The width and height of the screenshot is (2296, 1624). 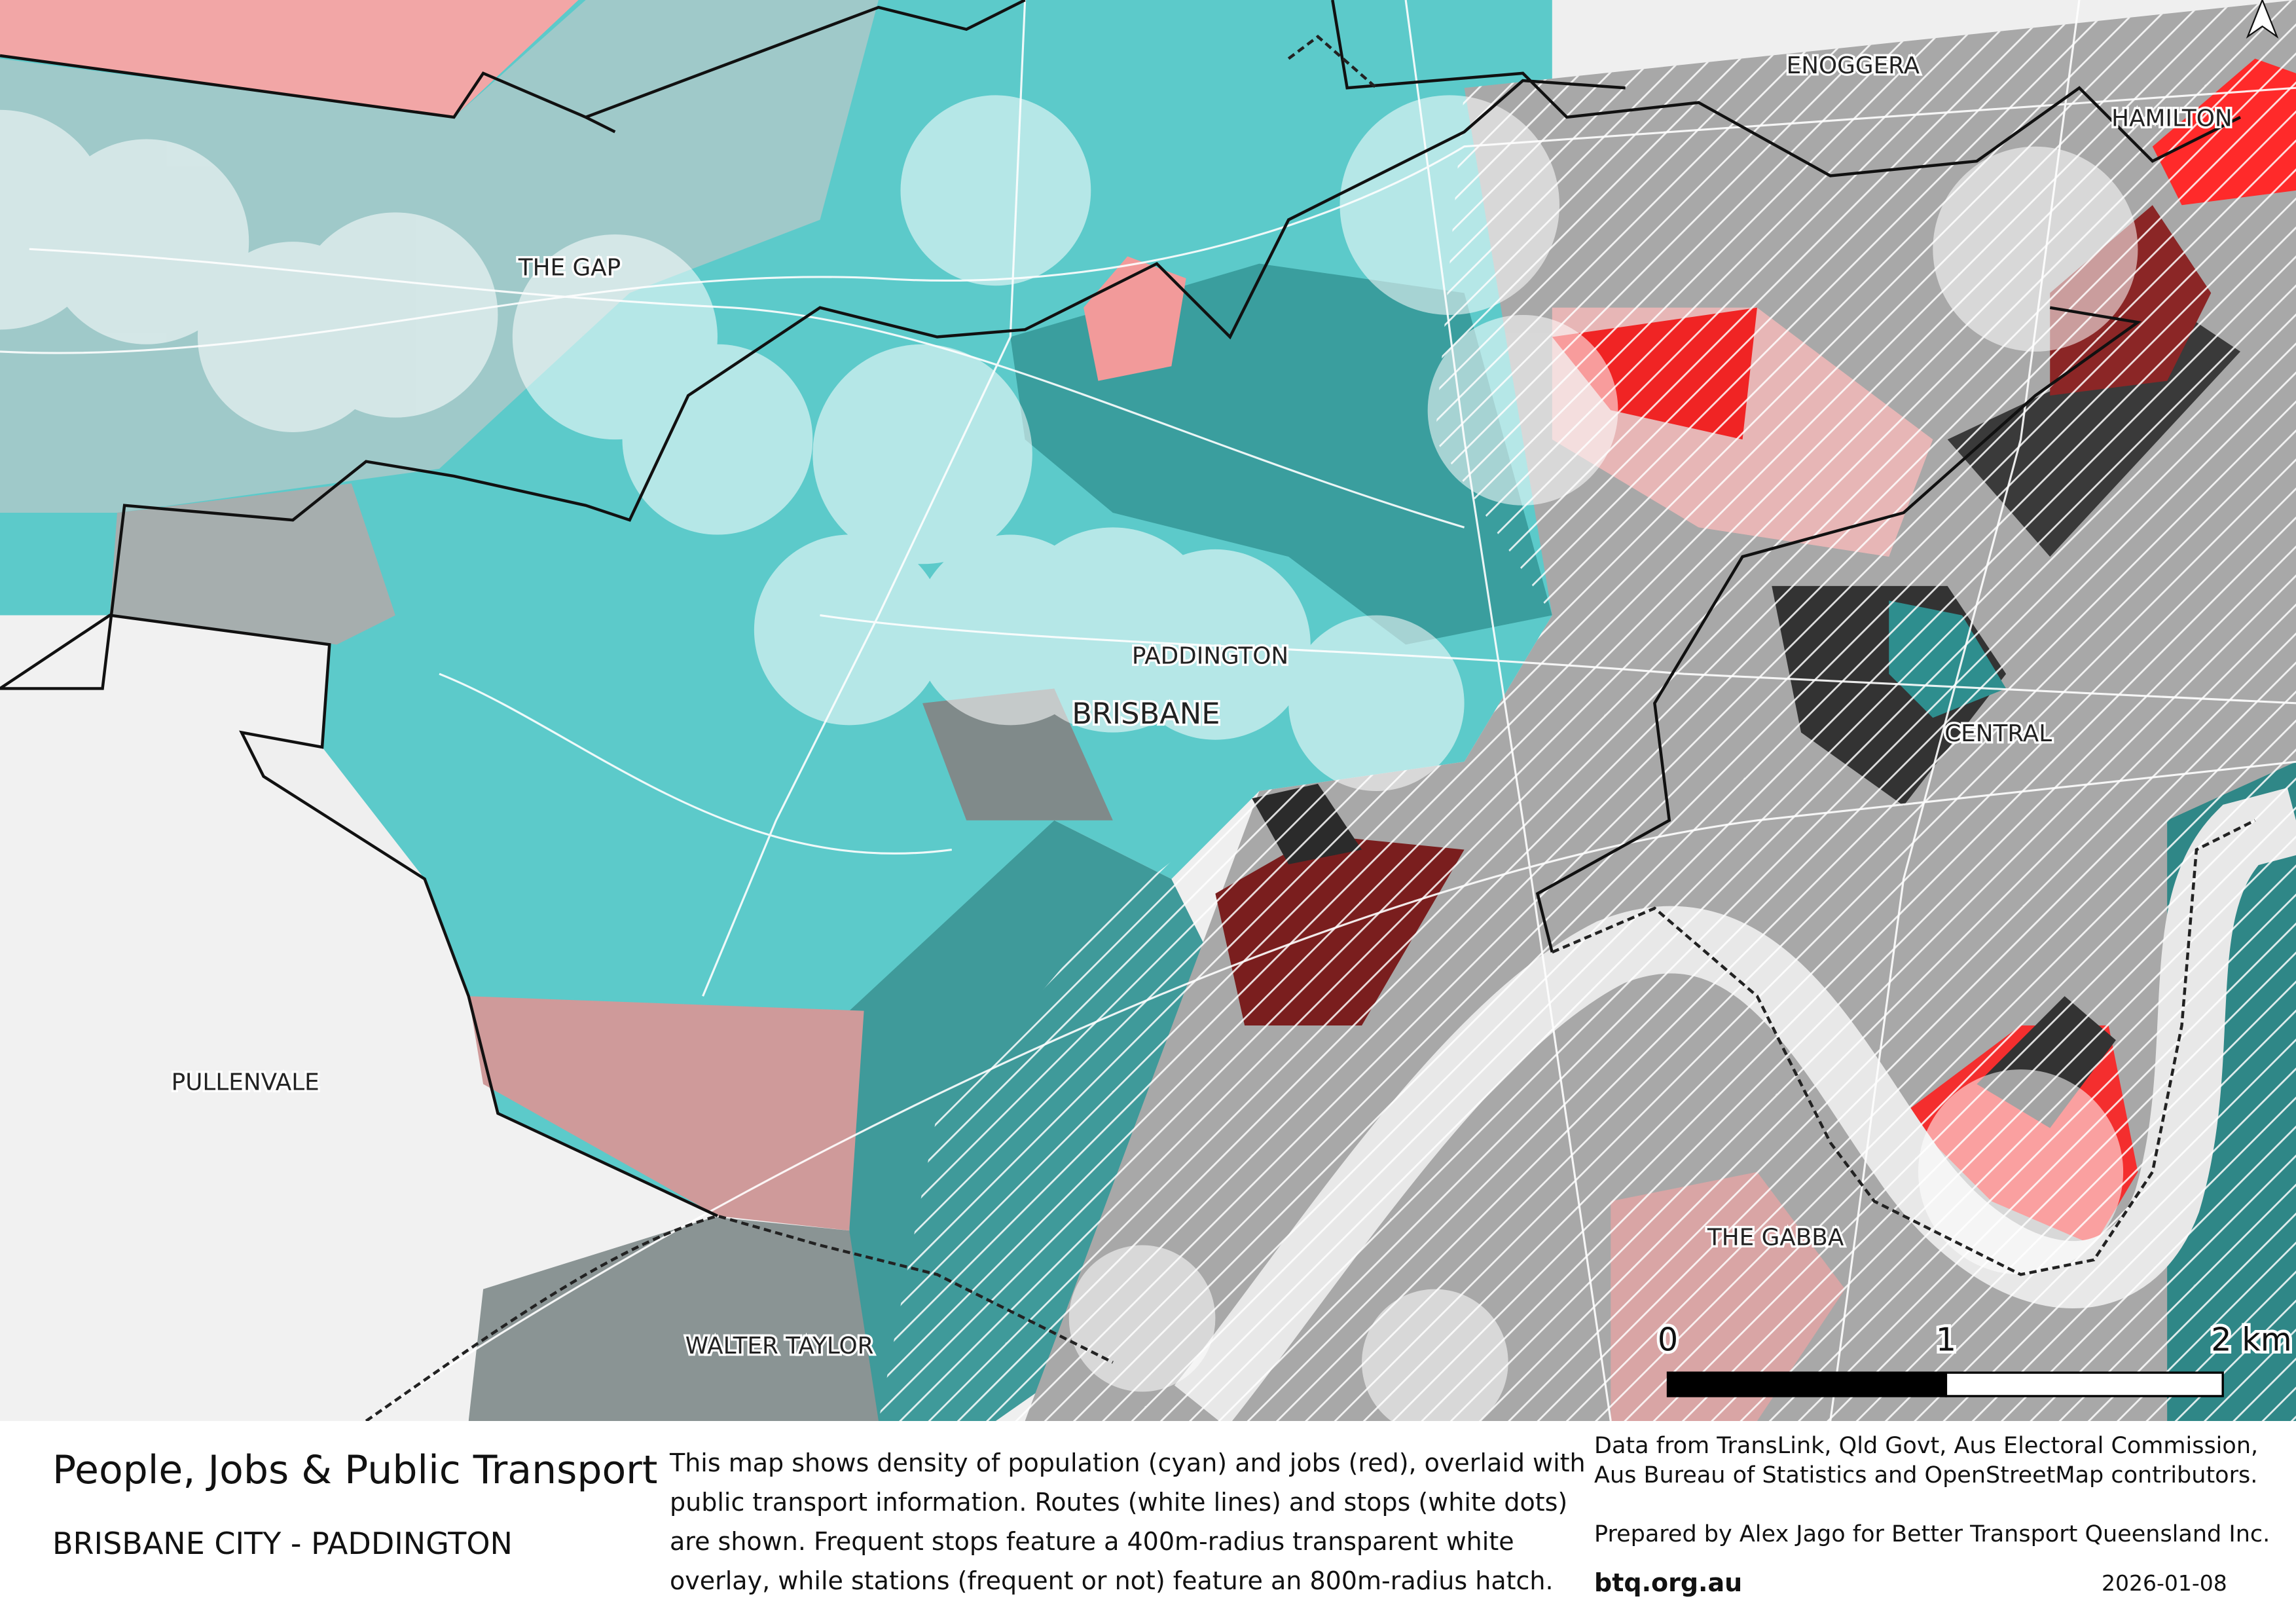 What do you see at coordinates (2164, 1583) in the screenshot?
I see `date: 2026-01-08` at bounding box center [2164, 1583].